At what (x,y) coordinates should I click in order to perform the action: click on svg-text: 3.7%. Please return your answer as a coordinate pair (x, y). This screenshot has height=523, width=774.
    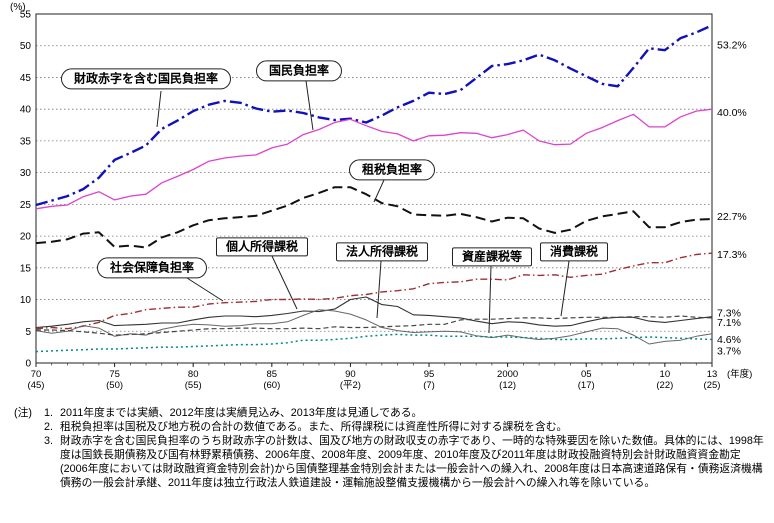
    Looking at the image, I should click on (729, 352).